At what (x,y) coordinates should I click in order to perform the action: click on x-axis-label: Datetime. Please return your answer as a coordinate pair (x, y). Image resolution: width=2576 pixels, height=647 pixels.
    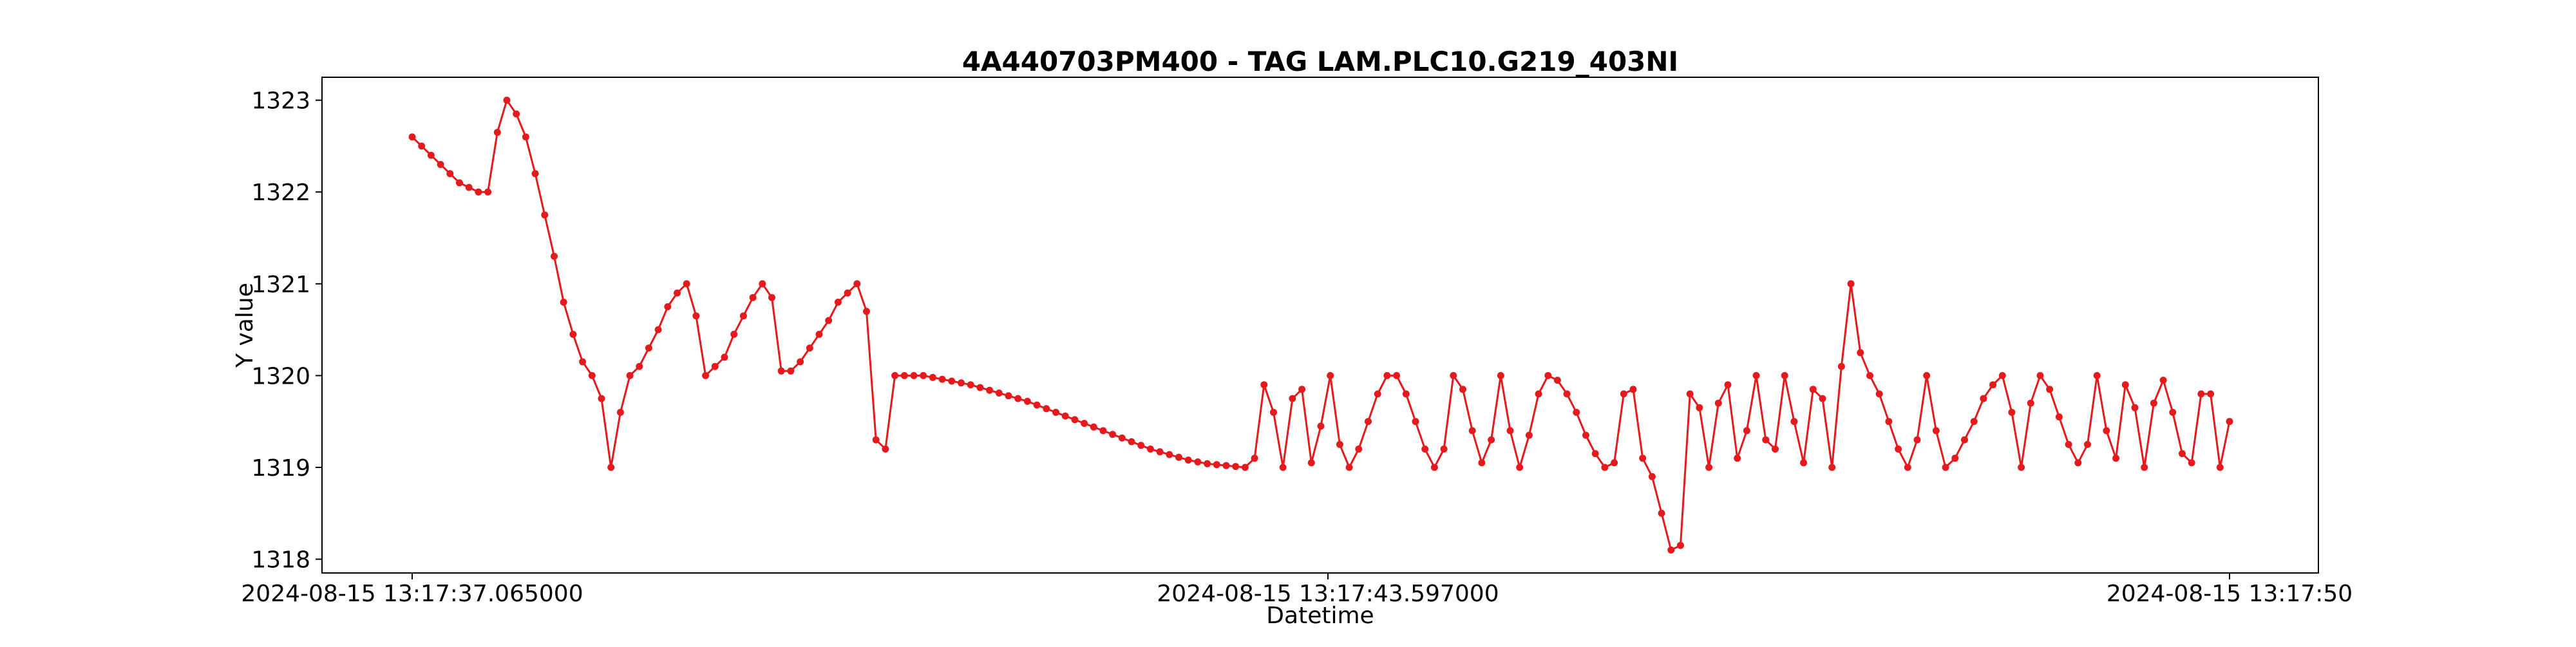
    Looking at the image, I should click on (1320, 616).